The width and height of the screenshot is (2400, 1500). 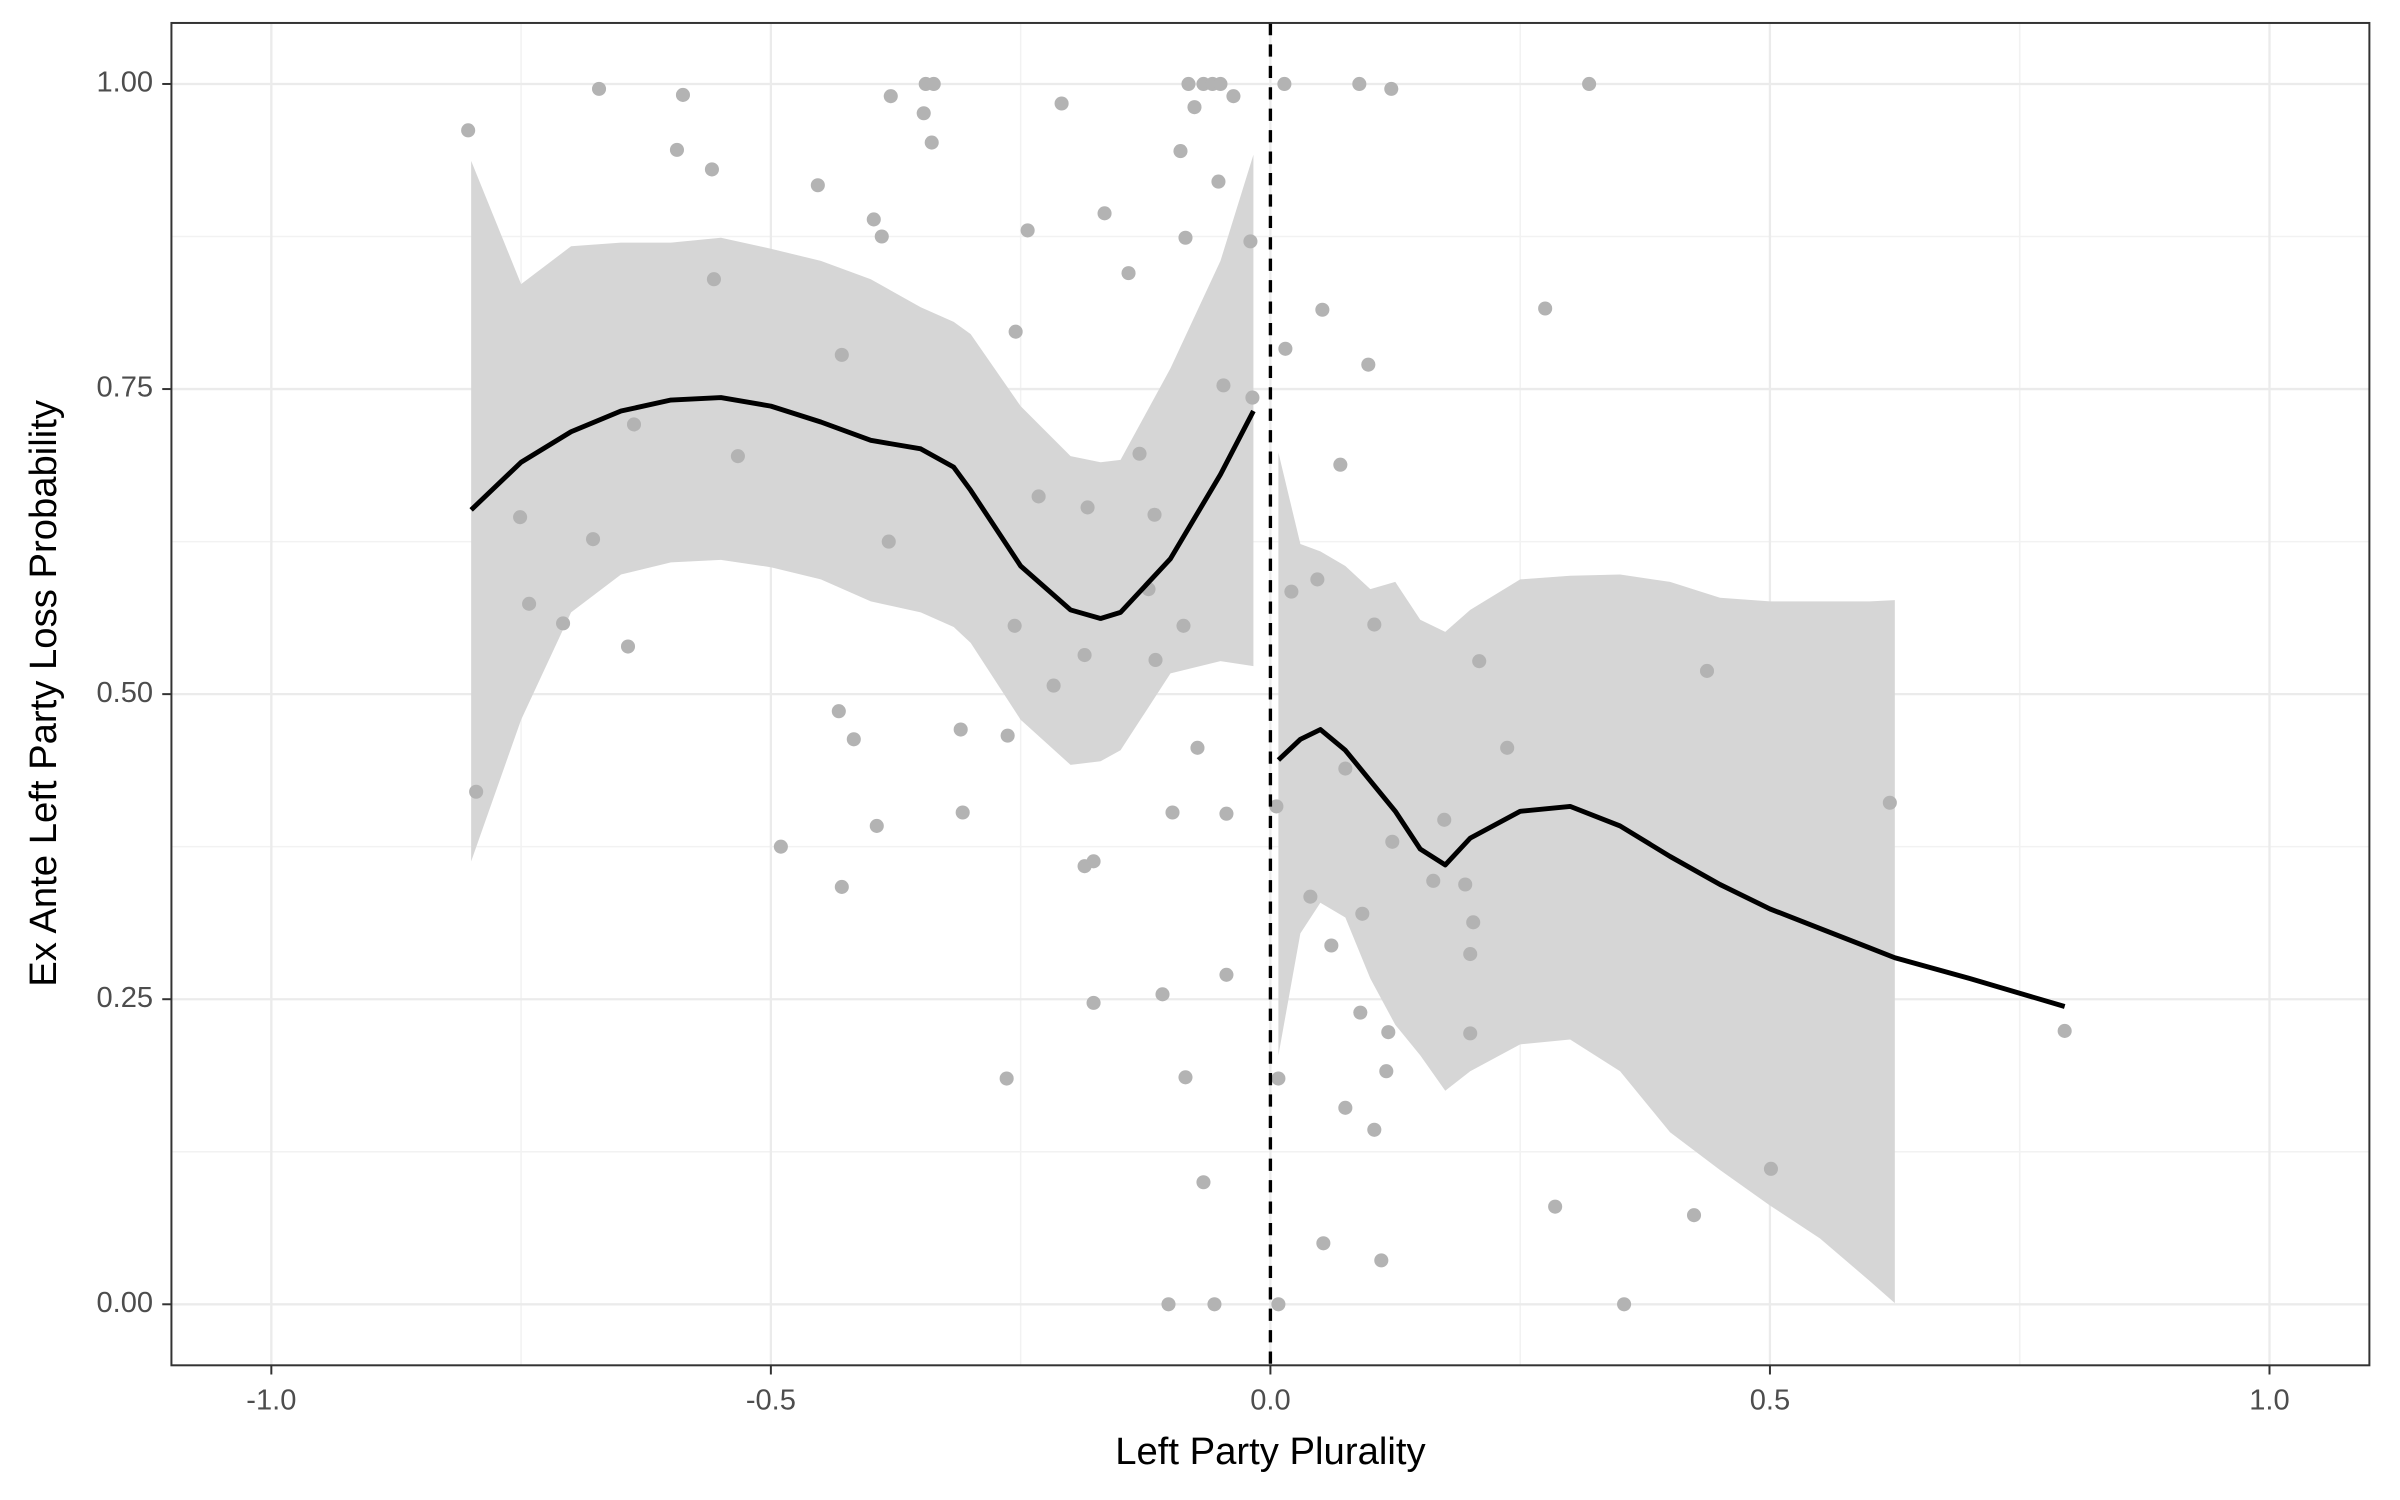 What do you see at coordinates (43, 693) in the screenshot?
I see `y-axis-title: Ex Ante Left Party Loss Probability` at bounding box center [43, 693].